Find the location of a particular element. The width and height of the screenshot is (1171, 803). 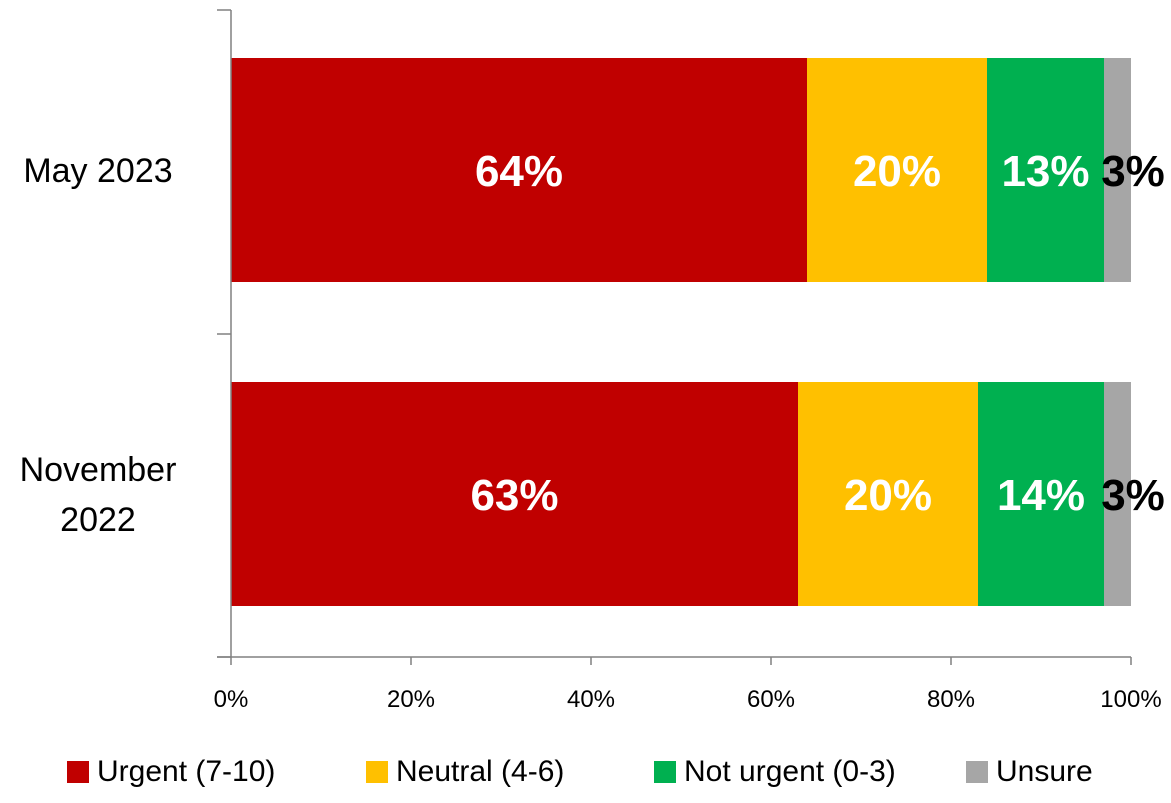

legend-label: Unsure is located at coordinates (1044, 771).